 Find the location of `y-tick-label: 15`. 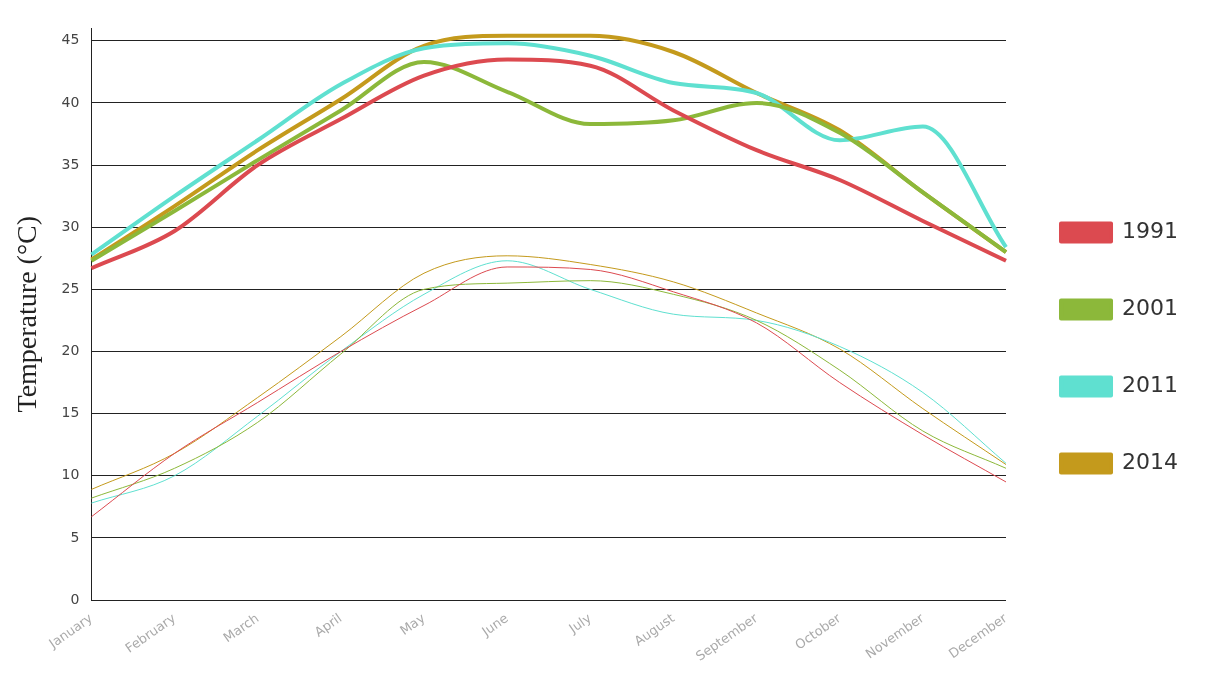

y-tick-label: 15 is located at coordinates (70, 412).